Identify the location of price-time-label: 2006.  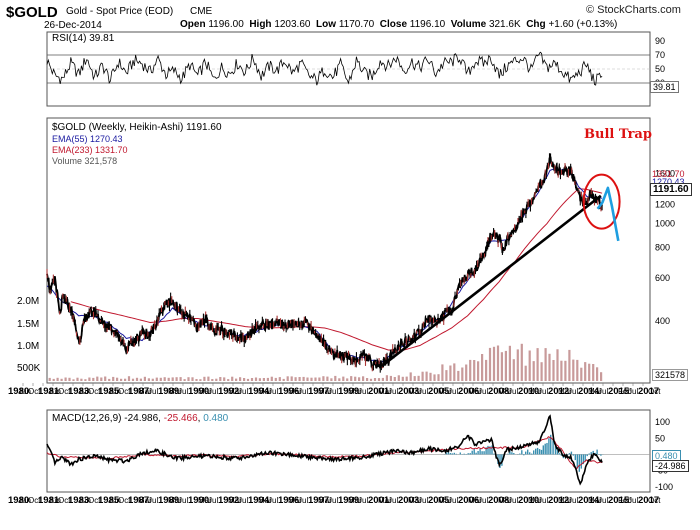
(468, 391).